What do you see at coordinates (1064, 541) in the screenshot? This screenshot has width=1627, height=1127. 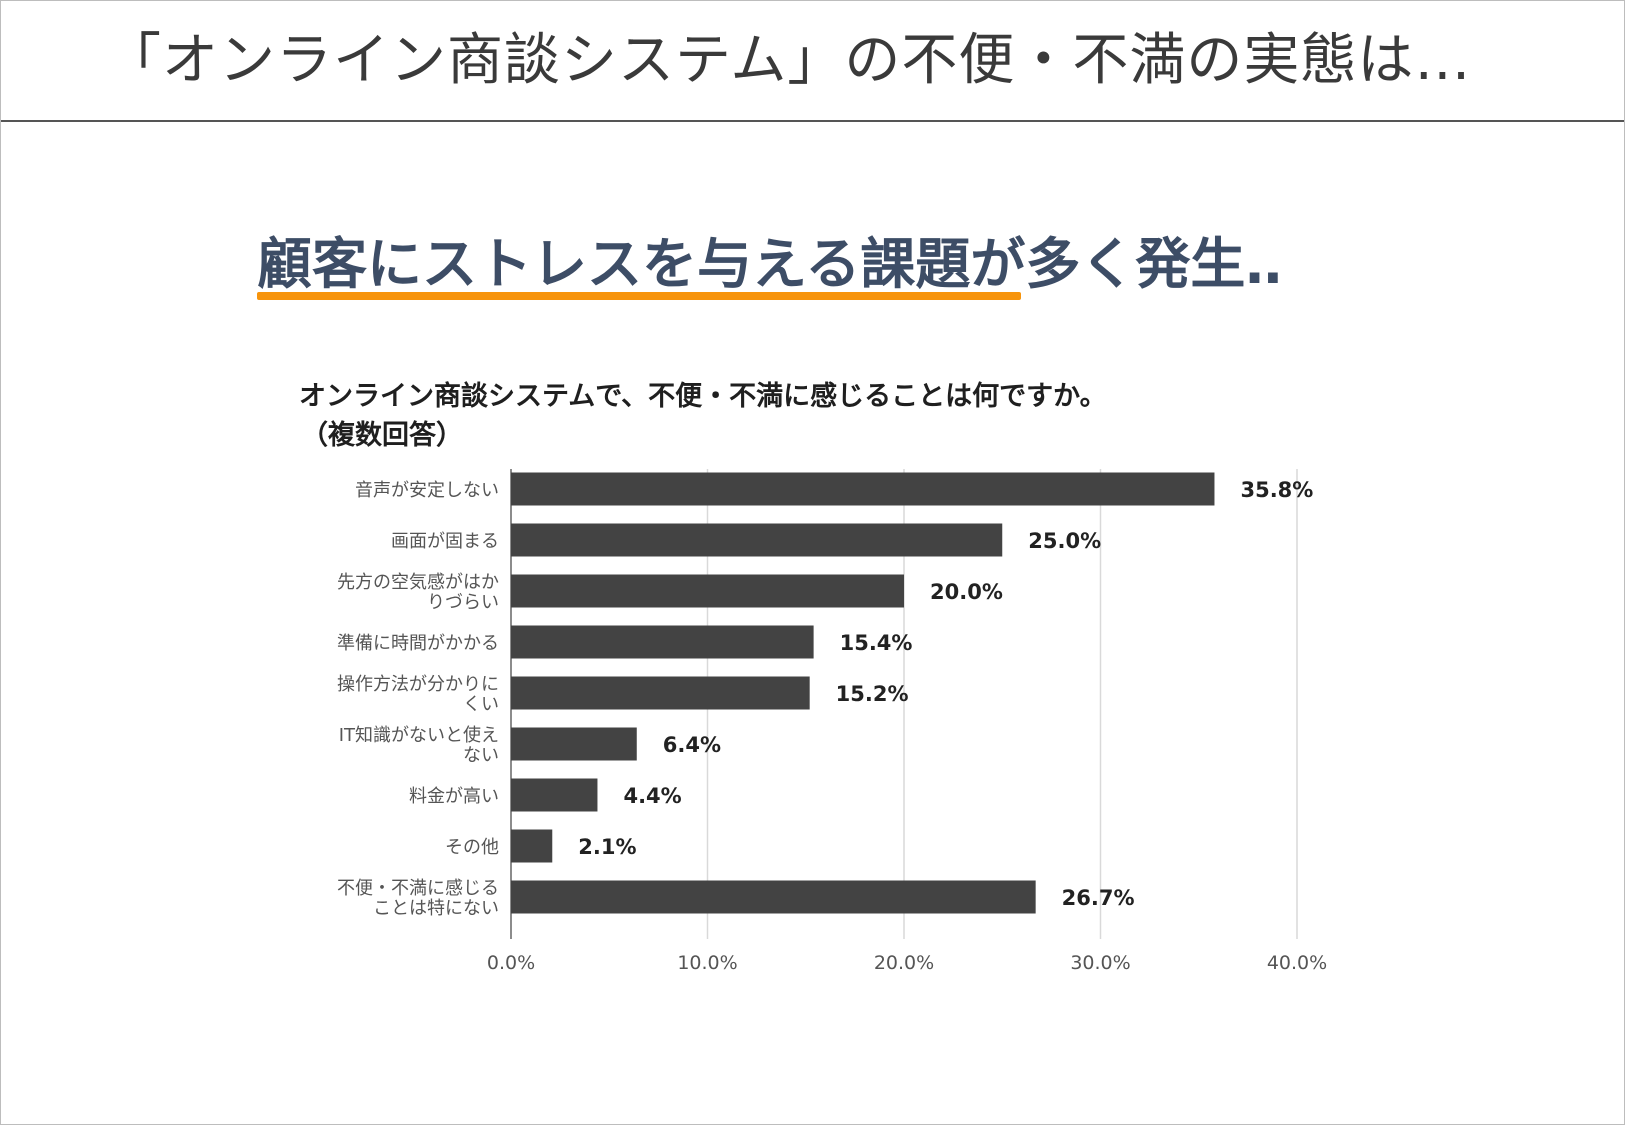 I see `bar-value-label: 25.0%` at bounding box center [1064, 541].